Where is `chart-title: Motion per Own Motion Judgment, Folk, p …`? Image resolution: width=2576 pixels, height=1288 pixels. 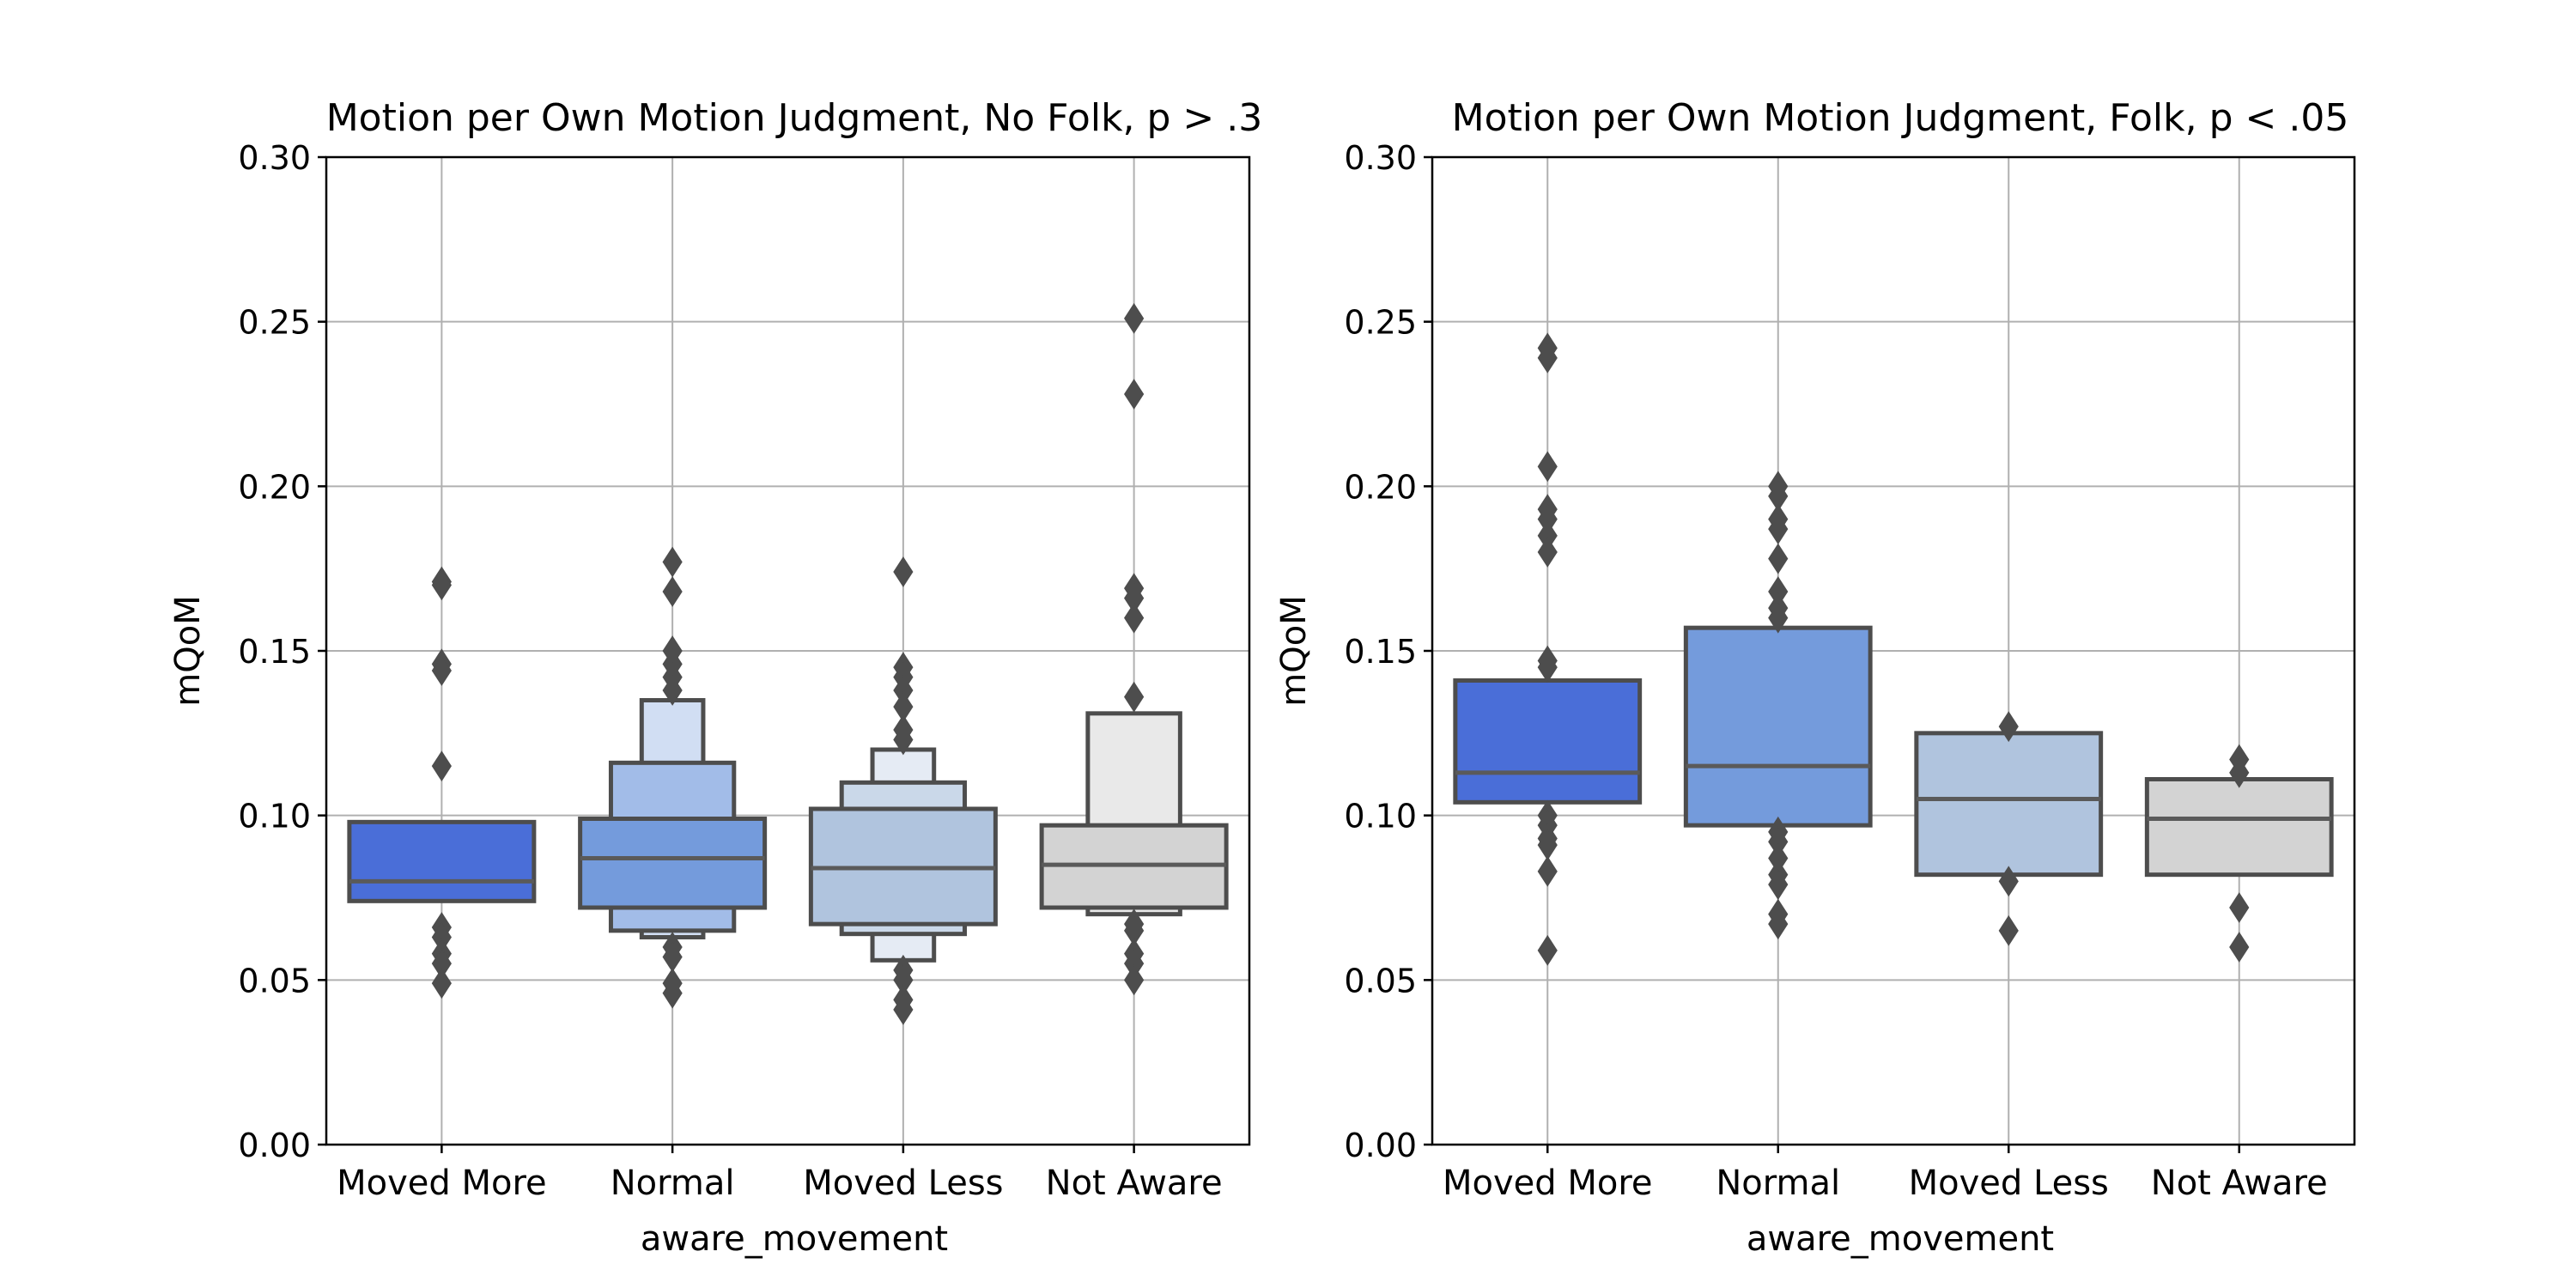
chart-title: Motion per Own Motion Judgment, Folk, p … is located at coordinates (1901, 118).